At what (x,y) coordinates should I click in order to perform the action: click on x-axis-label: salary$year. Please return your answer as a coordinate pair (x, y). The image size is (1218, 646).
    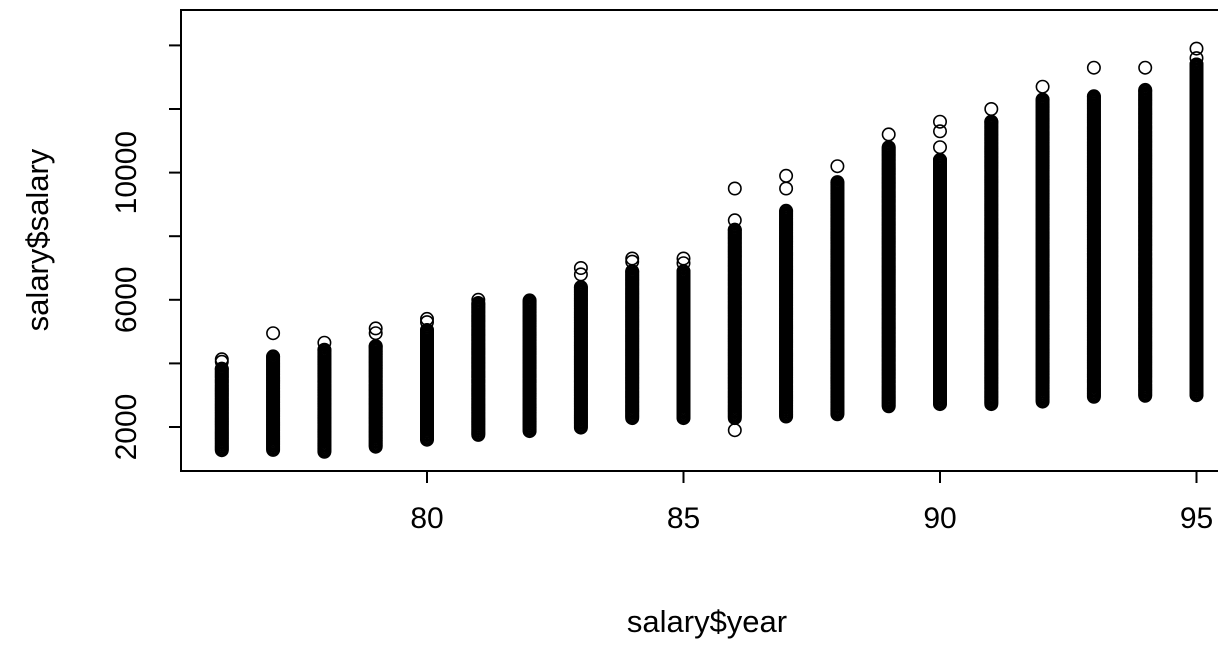
    Looking at the image, I should click on (707, 621).